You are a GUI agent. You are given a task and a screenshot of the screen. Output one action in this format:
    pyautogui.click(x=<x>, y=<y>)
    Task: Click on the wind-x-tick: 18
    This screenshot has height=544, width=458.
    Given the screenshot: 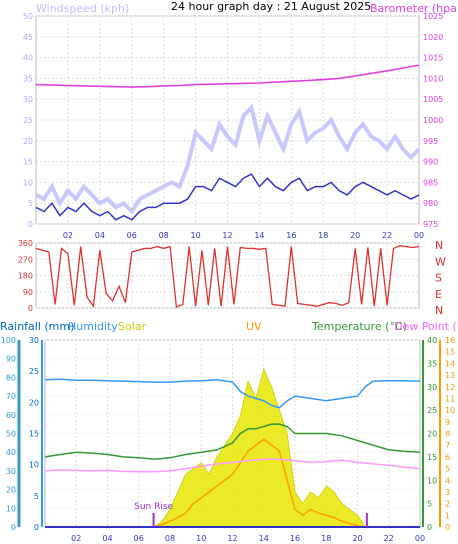 What is the action you would take?
    pyautogui.click(x=323, y=235)
    